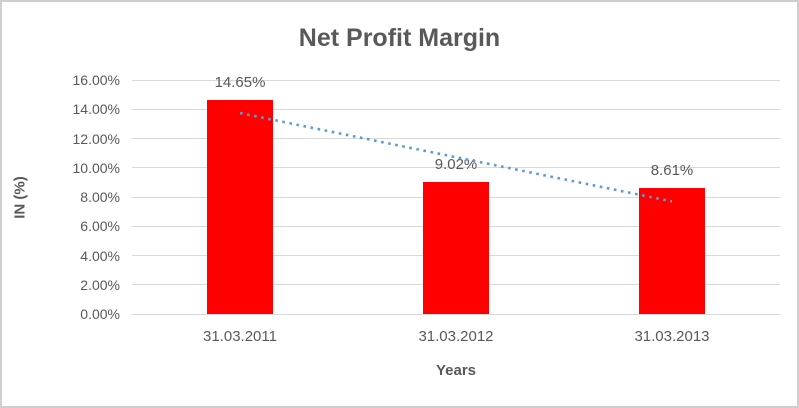 The image size is (799, 408). I want to click on bar-value-label: 14.65%, so click(240, 82).